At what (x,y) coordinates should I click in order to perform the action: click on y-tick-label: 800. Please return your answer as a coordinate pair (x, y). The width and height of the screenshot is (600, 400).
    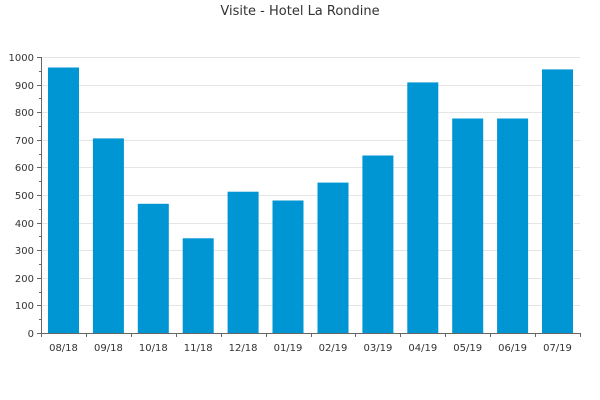
    Looking at the image, I should click on (24, 113).